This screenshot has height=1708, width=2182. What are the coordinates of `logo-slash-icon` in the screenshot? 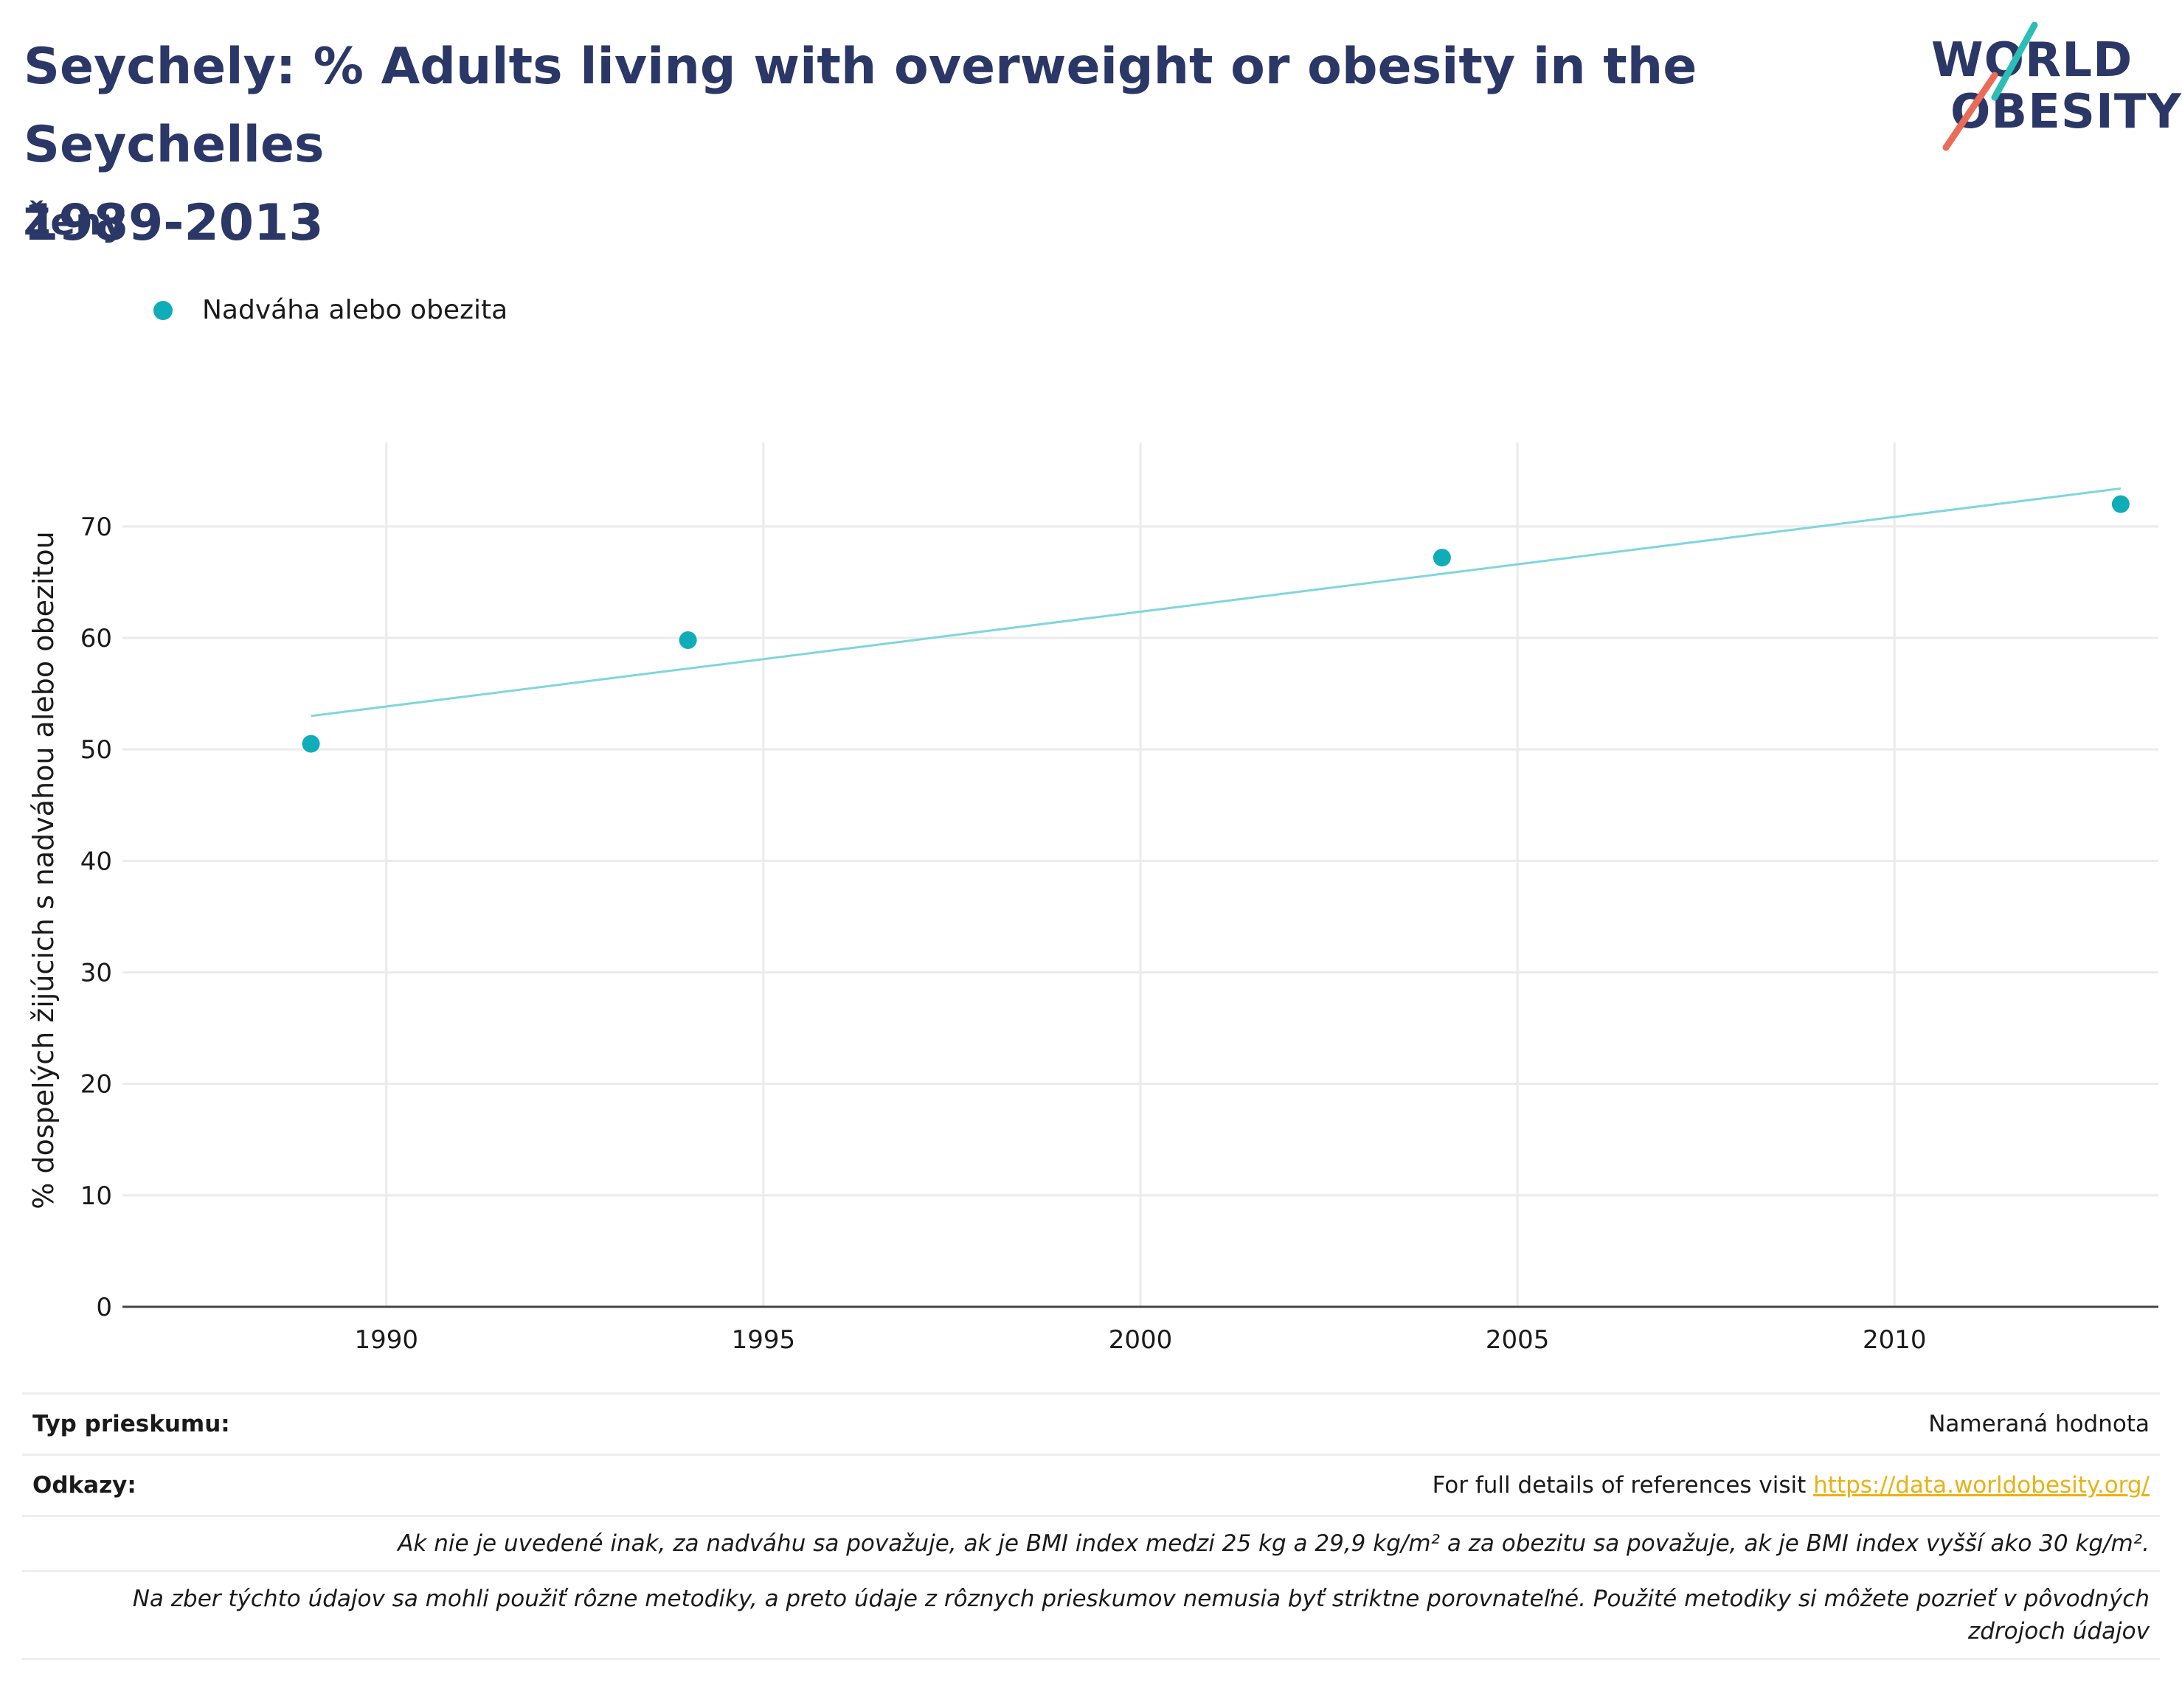 It's located at (1990, 86).